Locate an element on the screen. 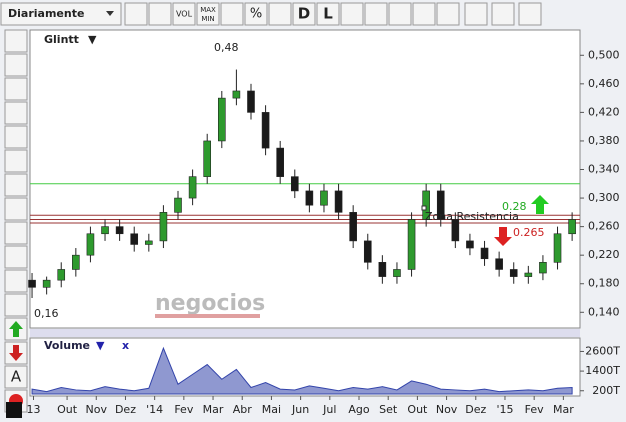 The width and height of the screenshot is (626, 422). fib-tool is located at coordinates (16, 233).